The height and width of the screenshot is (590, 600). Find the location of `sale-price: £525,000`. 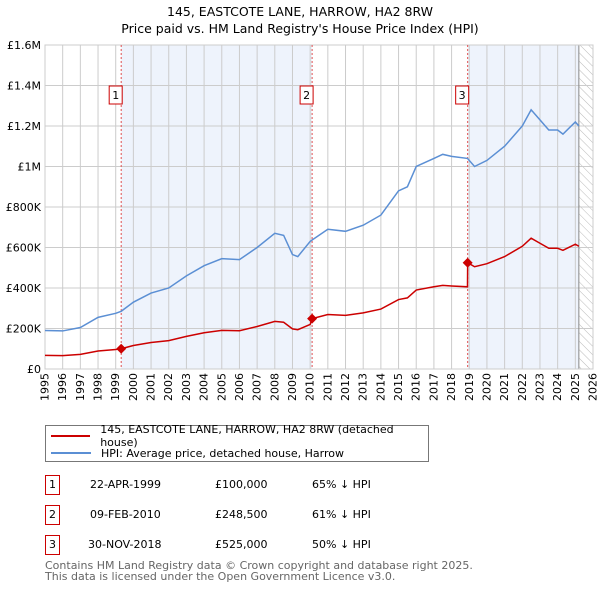

sale-price: £525,000 is located at coordinates (241, 544).